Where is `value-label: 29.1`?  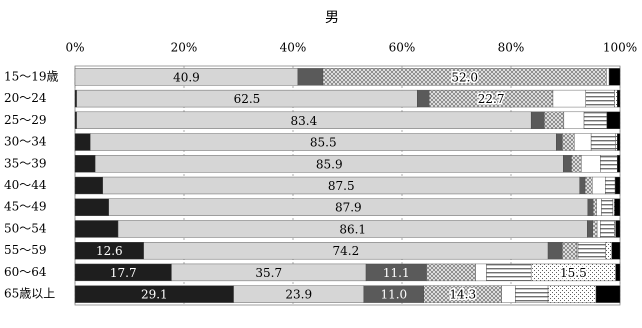 value-label: 29.1 is located at coordinates (154, 295).